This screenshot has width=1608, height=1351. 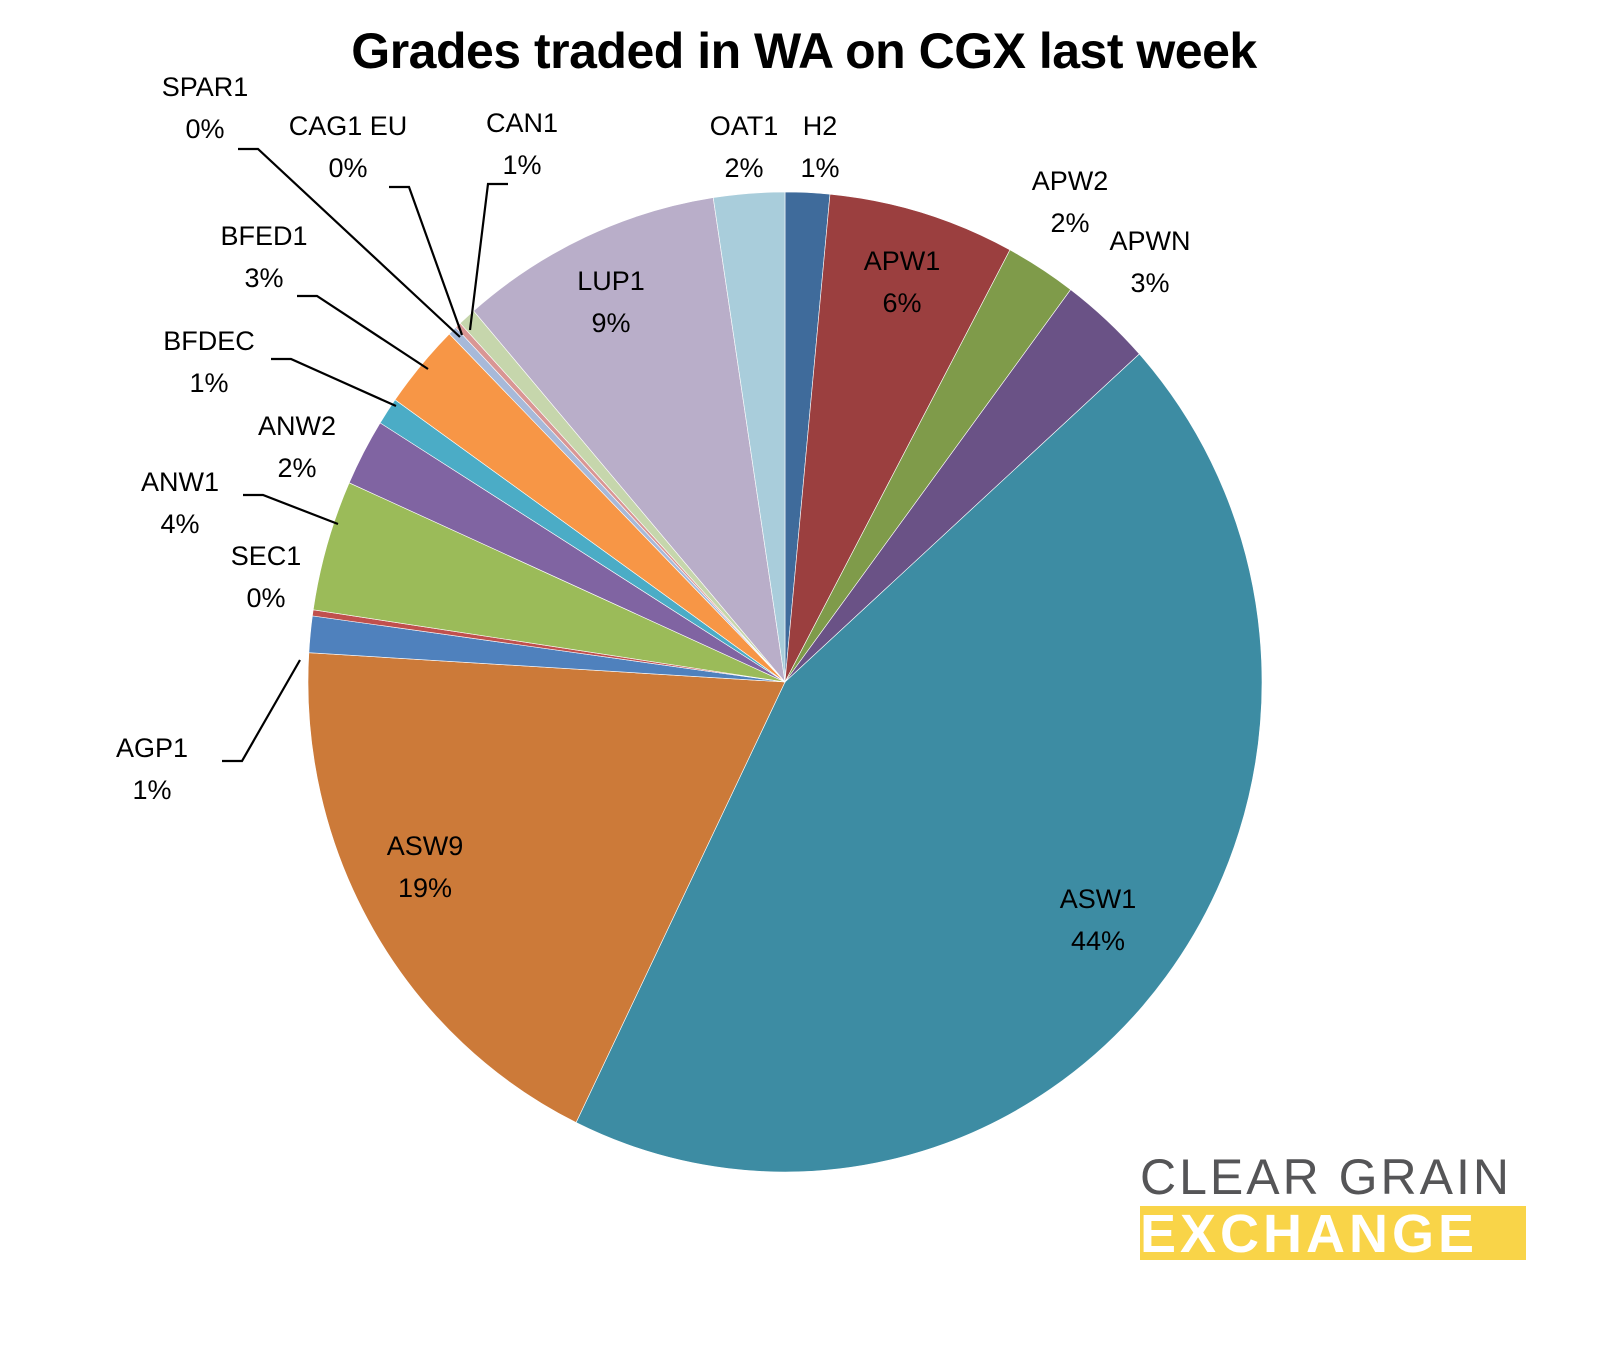 What do you see at coordinates (629, 440) in the screenshot?
I see `pie-slice-lup1` at bounding box center [629, 440].